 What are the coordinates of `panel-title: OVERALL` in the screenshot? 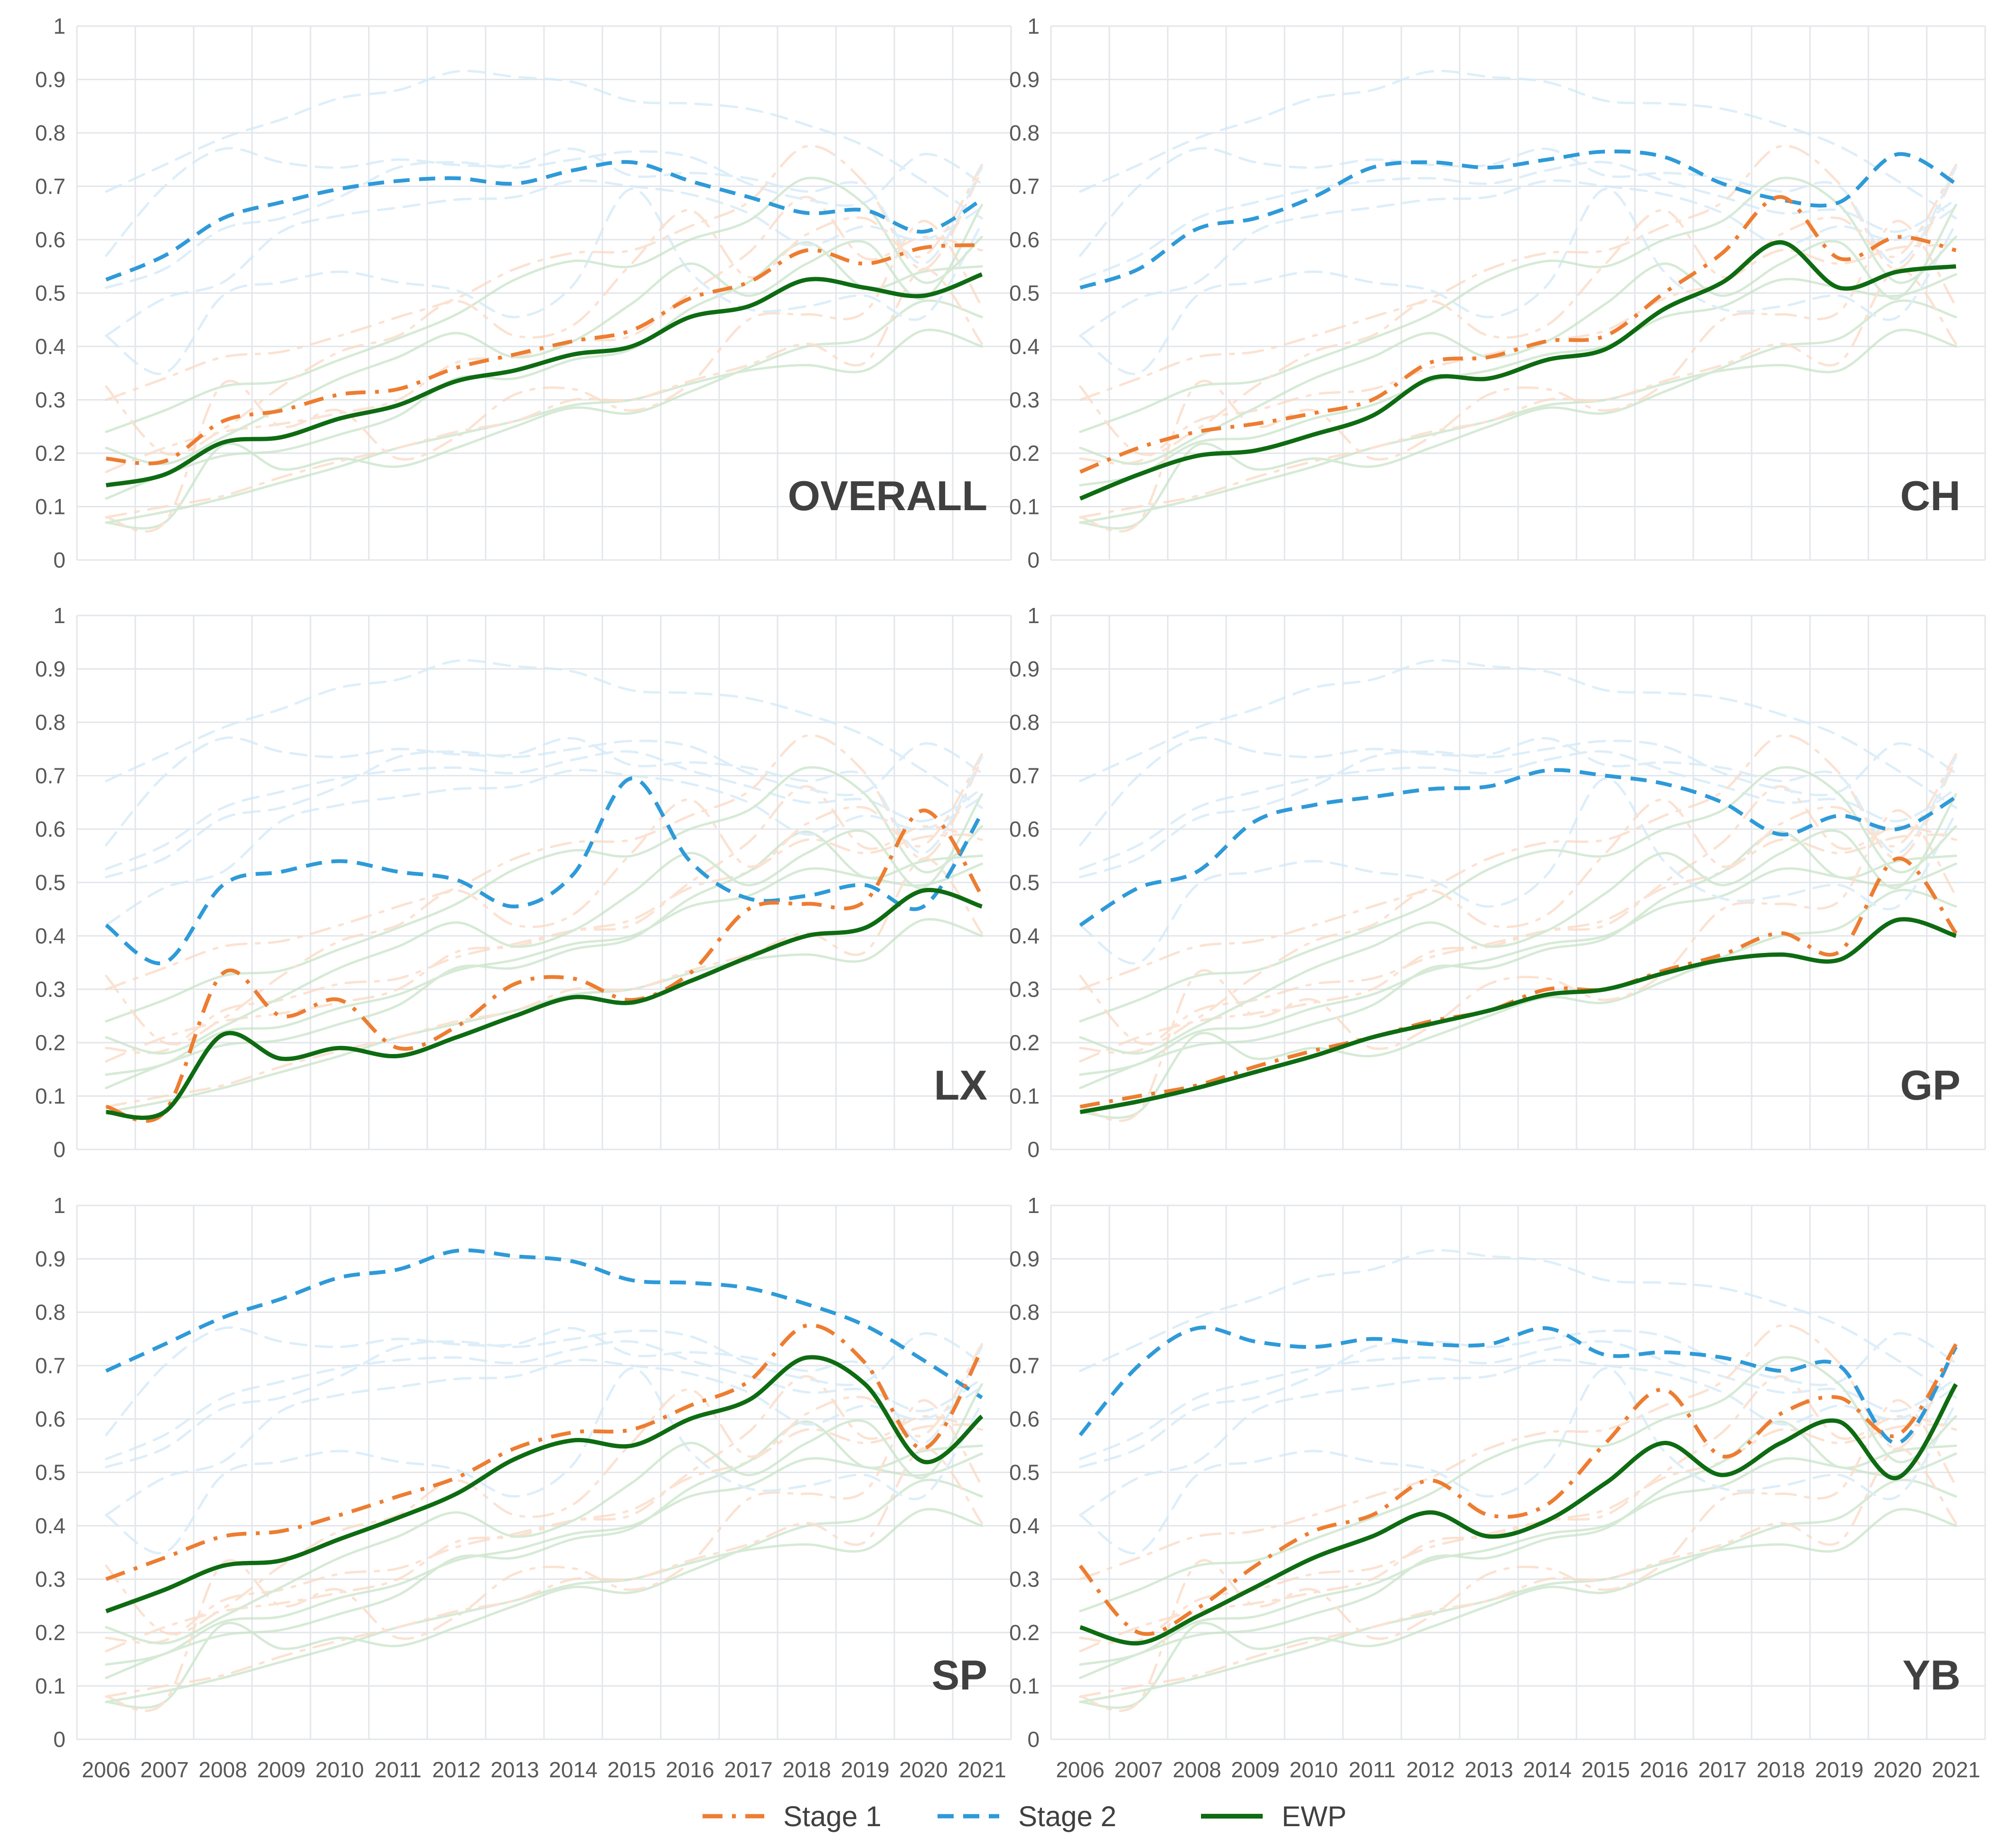 It's located at (887, 496).